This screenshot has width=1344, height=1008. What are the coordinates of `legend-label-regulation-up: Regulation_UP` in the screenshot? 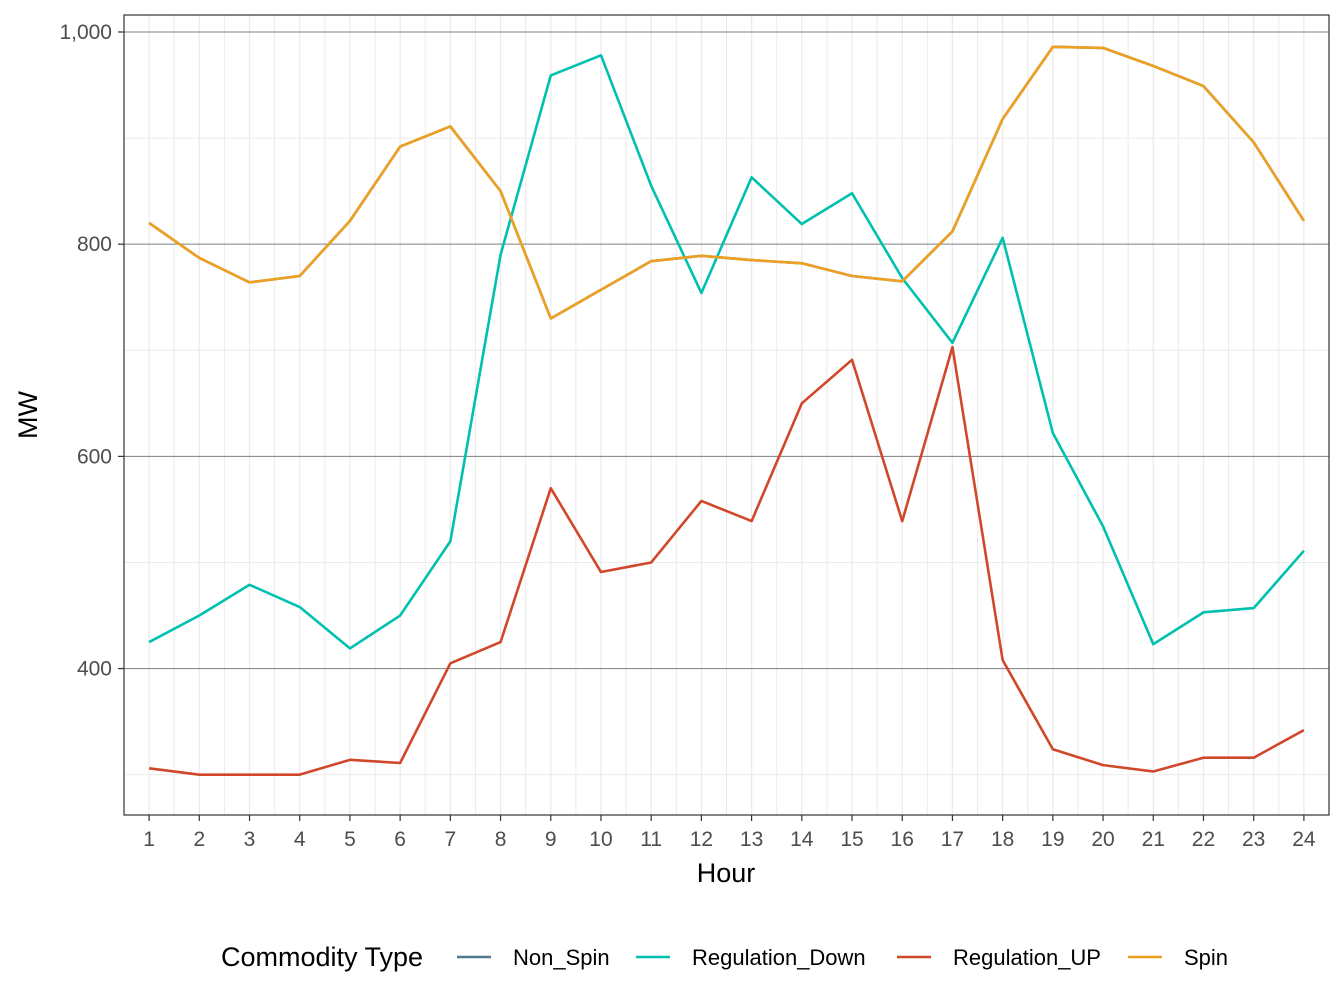 It's located at (1027, 957).